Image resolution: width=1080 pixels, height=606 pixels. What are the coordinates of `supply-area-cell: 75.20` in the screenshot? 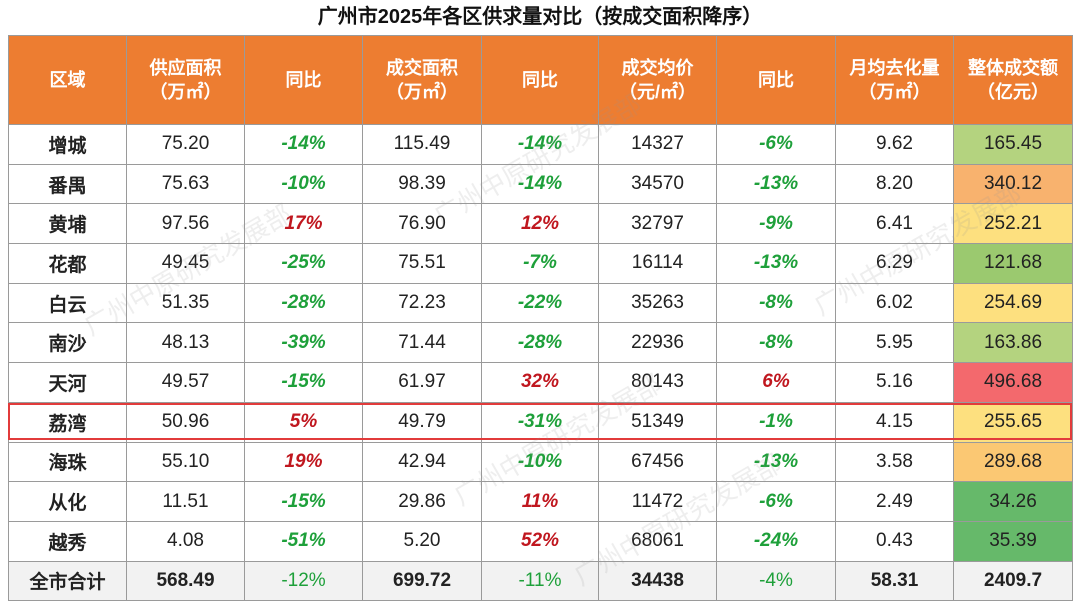 It's located at (185, 144).